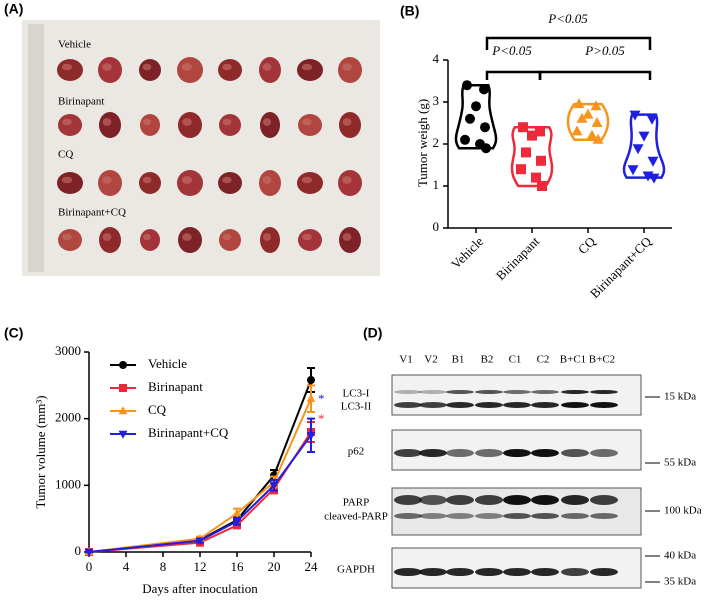 Image resolution: width=709 pixels, height=604 pixels. I want to click on x-tick-label: 20, so click(274, 566).